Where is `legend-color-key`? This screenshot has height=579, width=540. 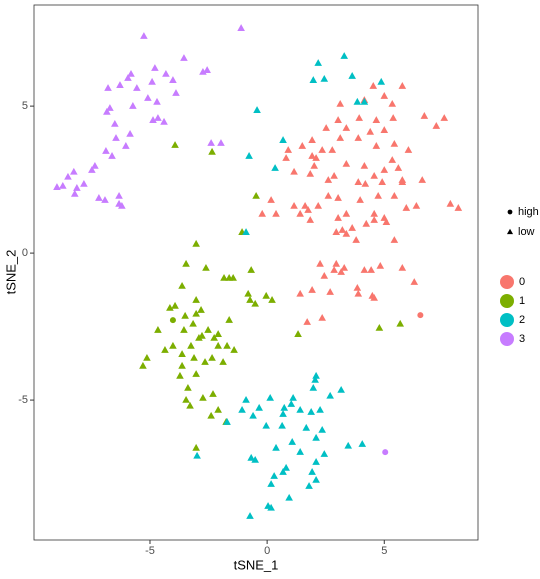
legend-color-key is located at coordinates (507, 301).